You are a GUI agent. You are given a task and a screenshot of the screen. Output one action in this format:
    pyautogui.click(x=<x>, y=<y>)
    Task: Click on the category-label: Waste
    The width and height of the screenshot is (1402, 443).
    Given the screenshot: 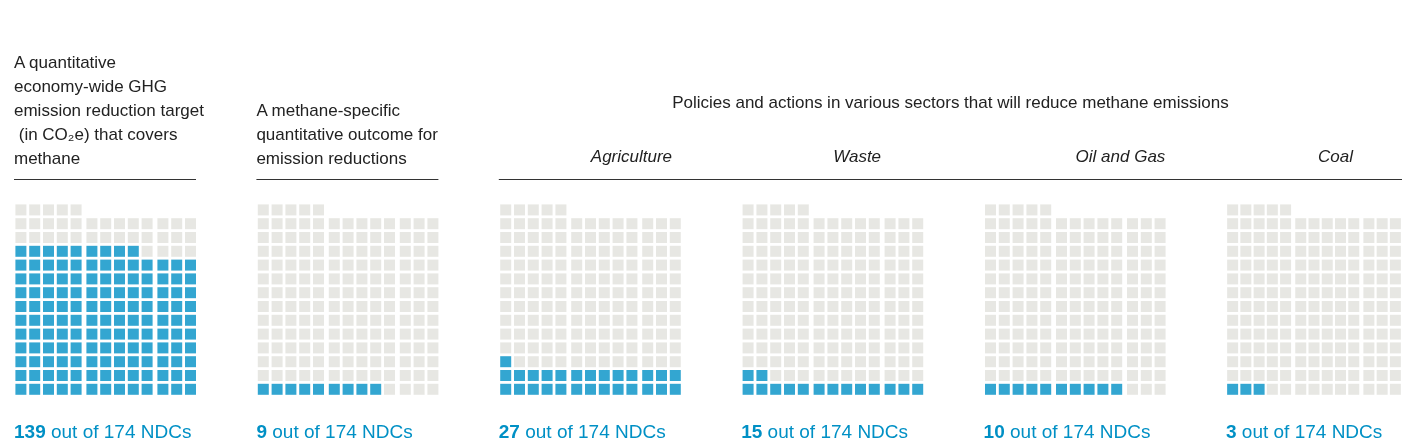 What is the action you would take?
    pyautogui.click(x=857, y=156)
    